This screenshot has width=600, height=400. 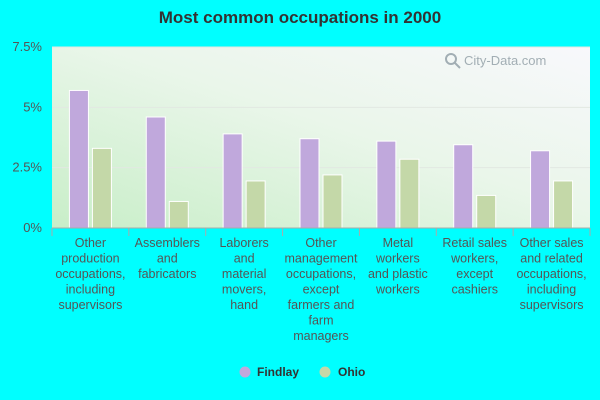 I want to click on legend-marker-findlay, so click(x=245, y=372).